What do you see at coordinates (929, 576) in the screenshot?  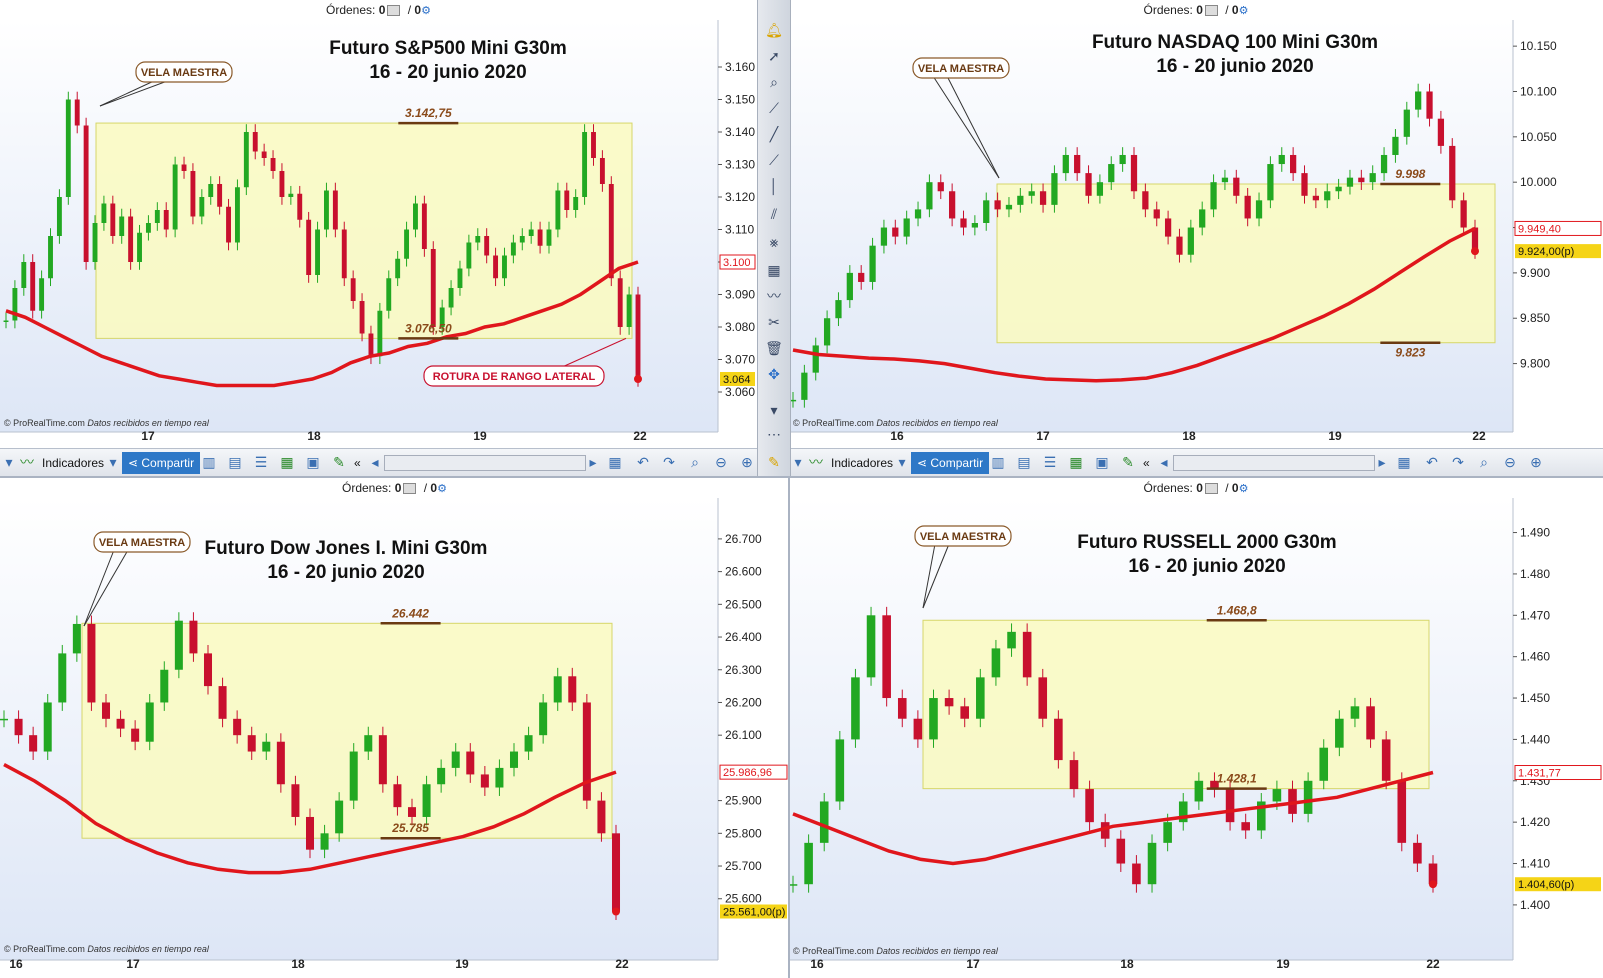 I see `callout-pointer` at bounding box center [929, 576].